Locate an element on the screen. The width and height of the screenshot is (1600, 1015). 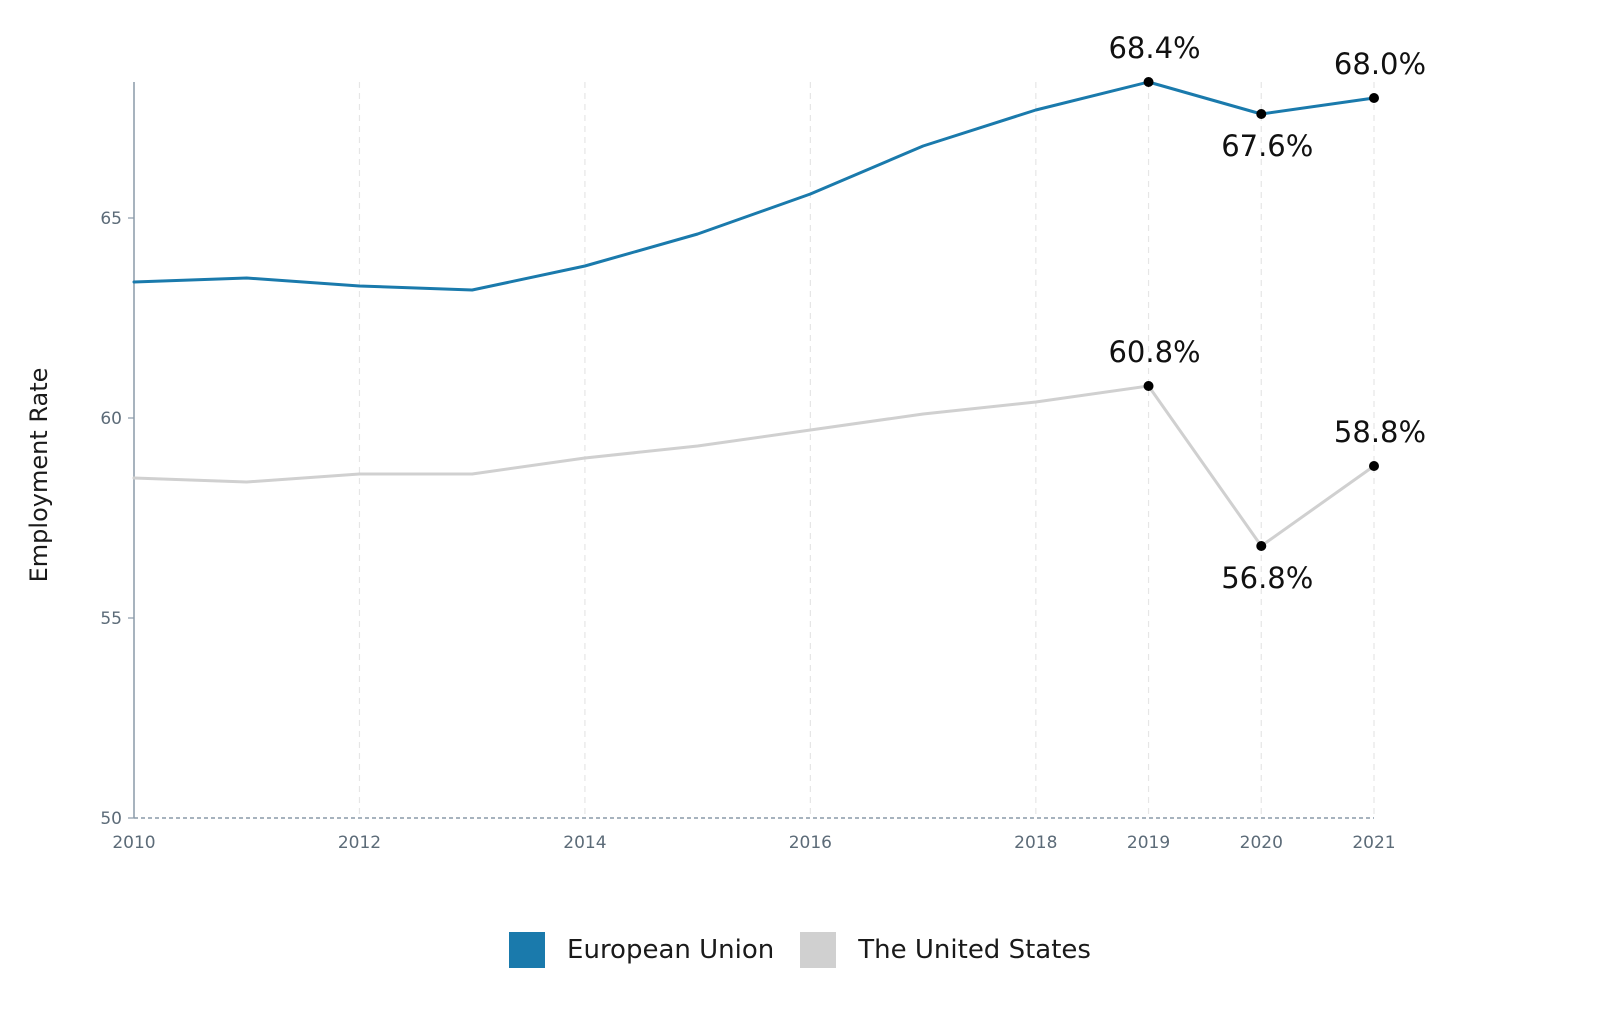
legend-item-united-states: The United States is located at coordinates (945, 950).